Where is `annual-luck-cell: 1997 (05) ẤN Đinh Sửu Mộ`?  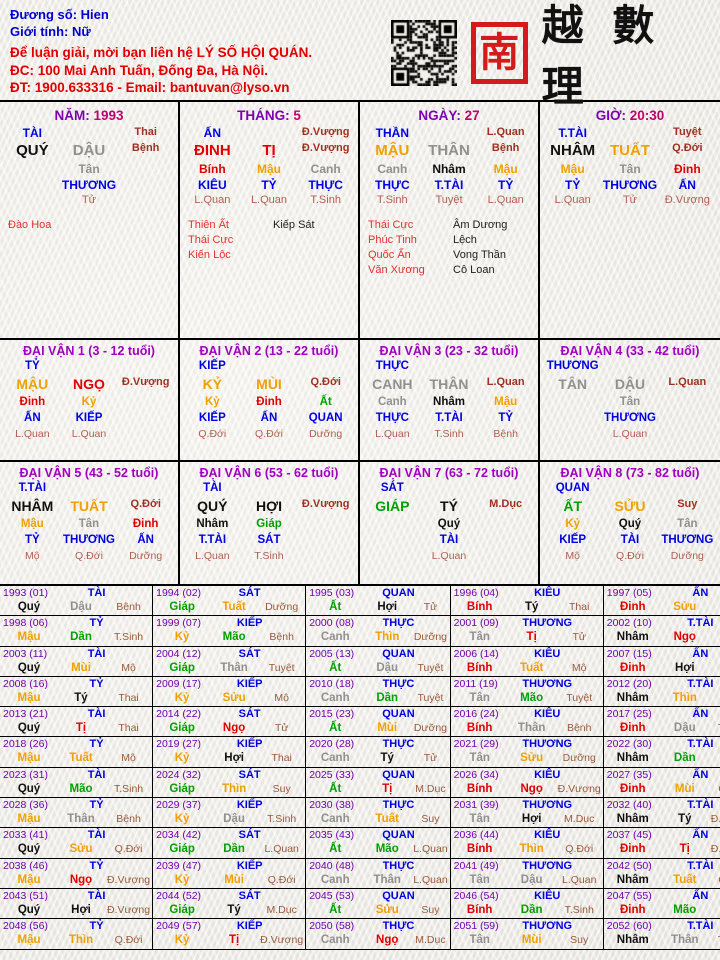 annual-luck-cell: 1997 (05) ẤN Đinh Sửu Mộ is located at coordinates (661, 601).